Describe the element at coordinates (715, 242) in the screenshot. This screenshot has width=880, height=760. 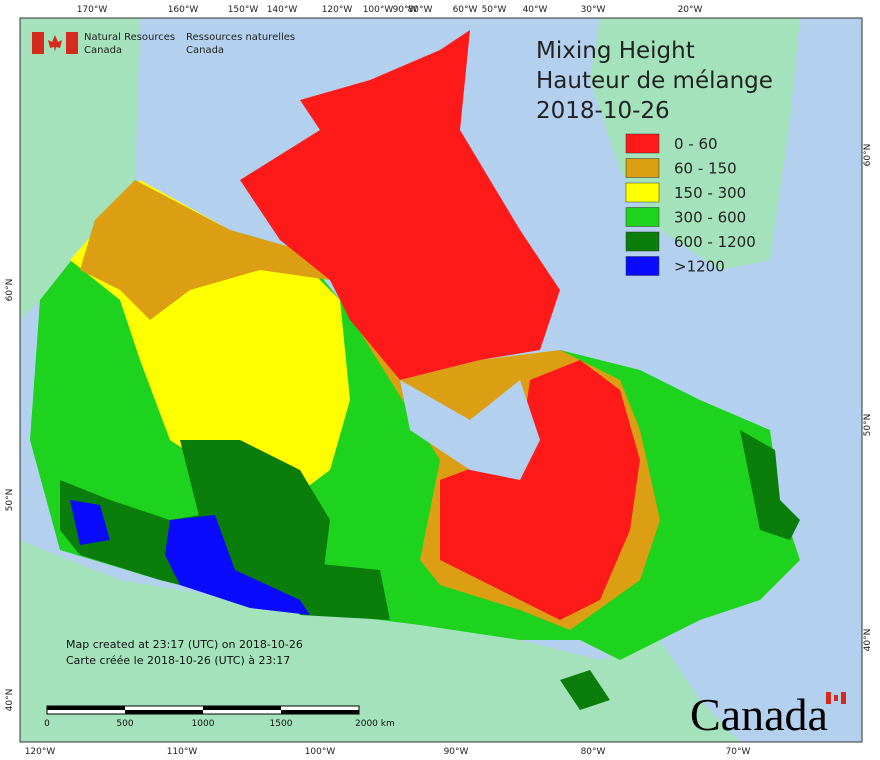
I see `legend-label: 600 - 1200` at that location.